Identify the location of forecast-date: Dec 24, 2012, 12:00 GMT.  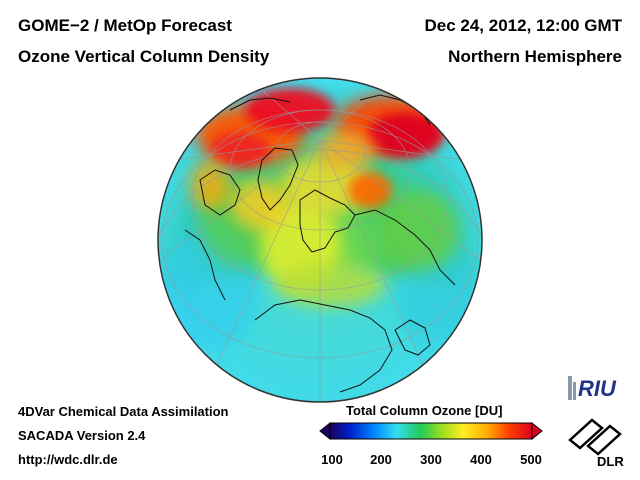
(523, 25).